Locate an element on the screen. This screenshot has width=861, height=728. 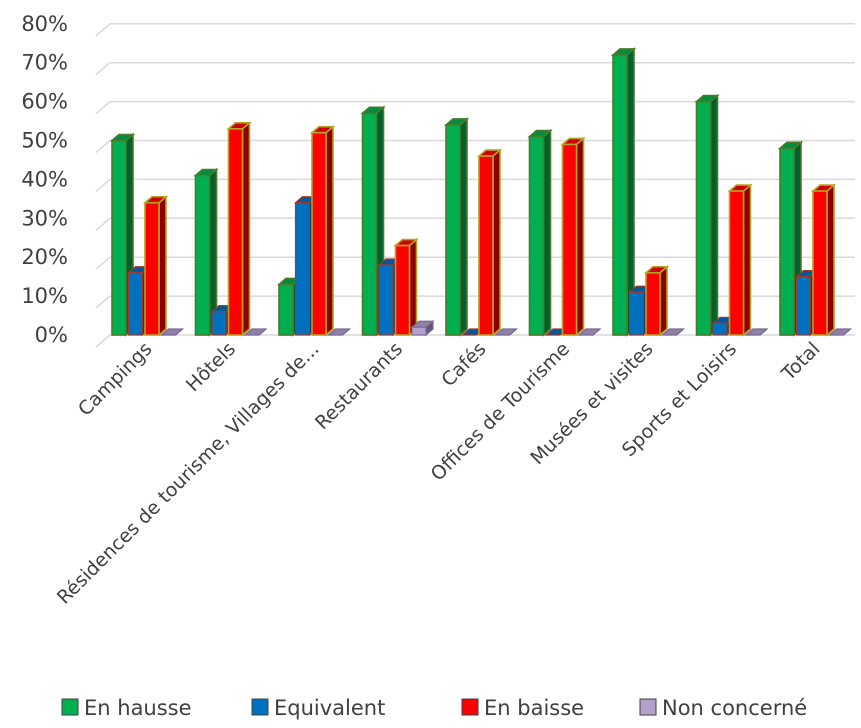
y-tick-label: 60% is located at coordinates (44, 102).